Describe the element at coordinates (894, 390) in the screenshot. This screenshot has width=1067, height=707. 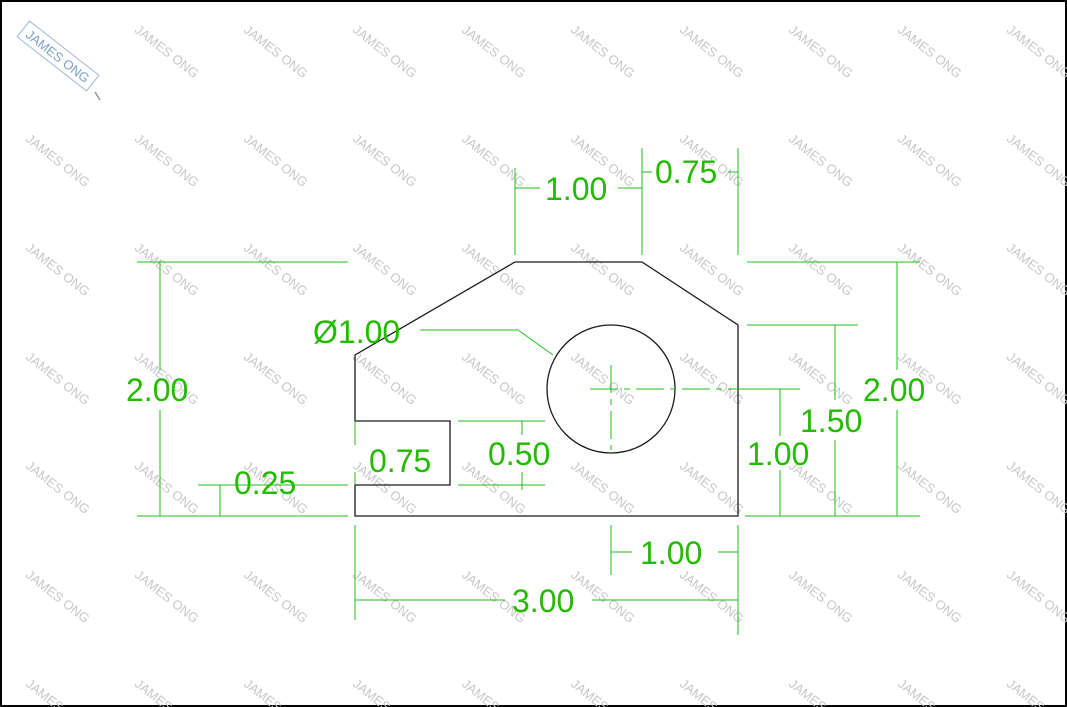
I see `dimension-right-height: 2.00` at that location.